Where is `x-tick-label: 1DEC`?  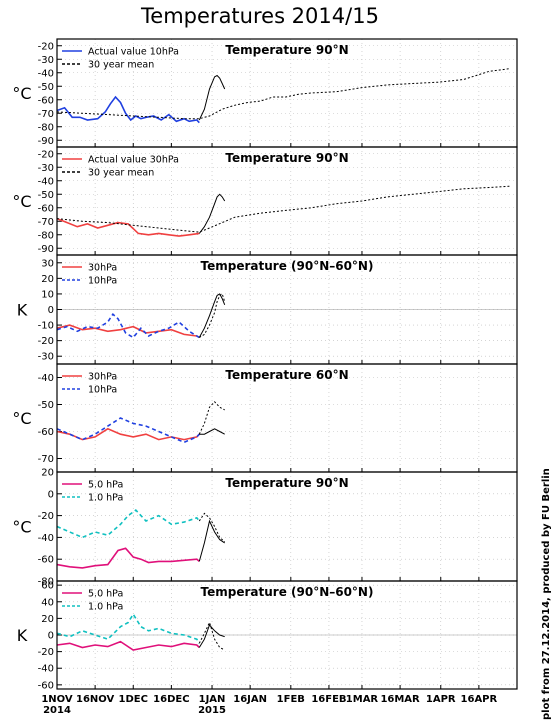
x-tick-label: 1DEC is located at coordinates (133, 699).